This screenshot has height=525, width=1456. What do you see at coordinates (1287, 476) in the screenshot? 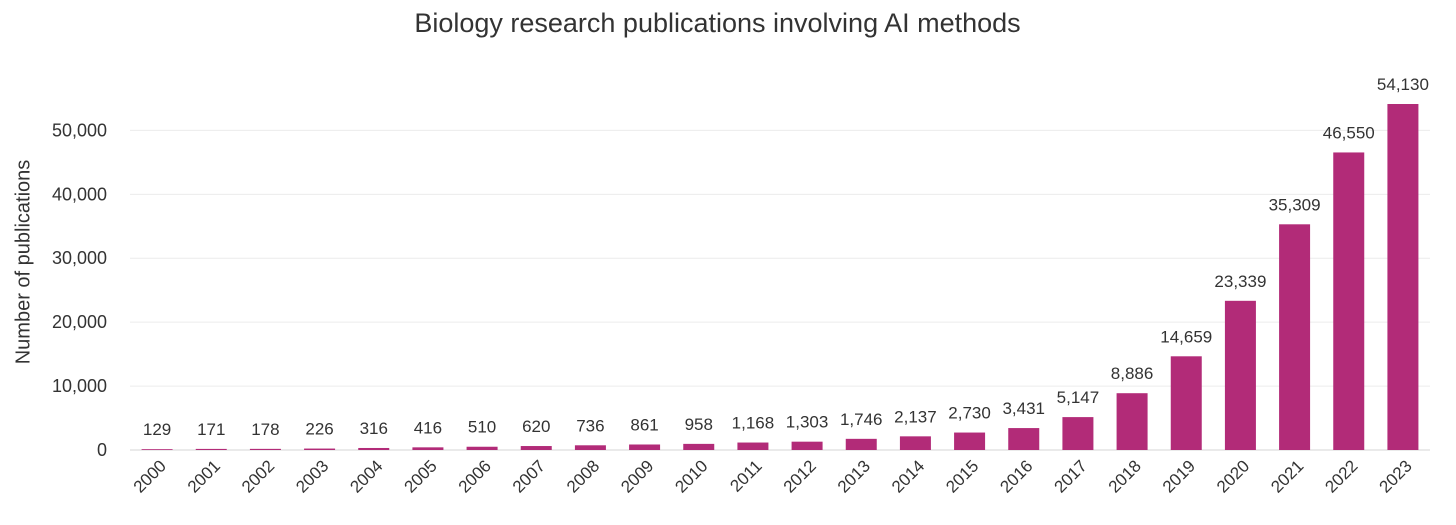
I see `x-tick-label: 2021` at bounding box center [1287, 476].